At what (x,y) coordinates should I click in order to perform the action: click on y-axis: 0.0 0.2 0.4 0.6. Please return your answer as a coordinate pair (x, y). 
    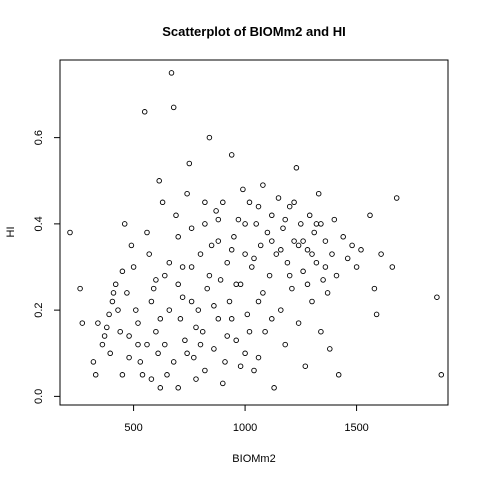
    Looking at the image, I should click on (46, 267).